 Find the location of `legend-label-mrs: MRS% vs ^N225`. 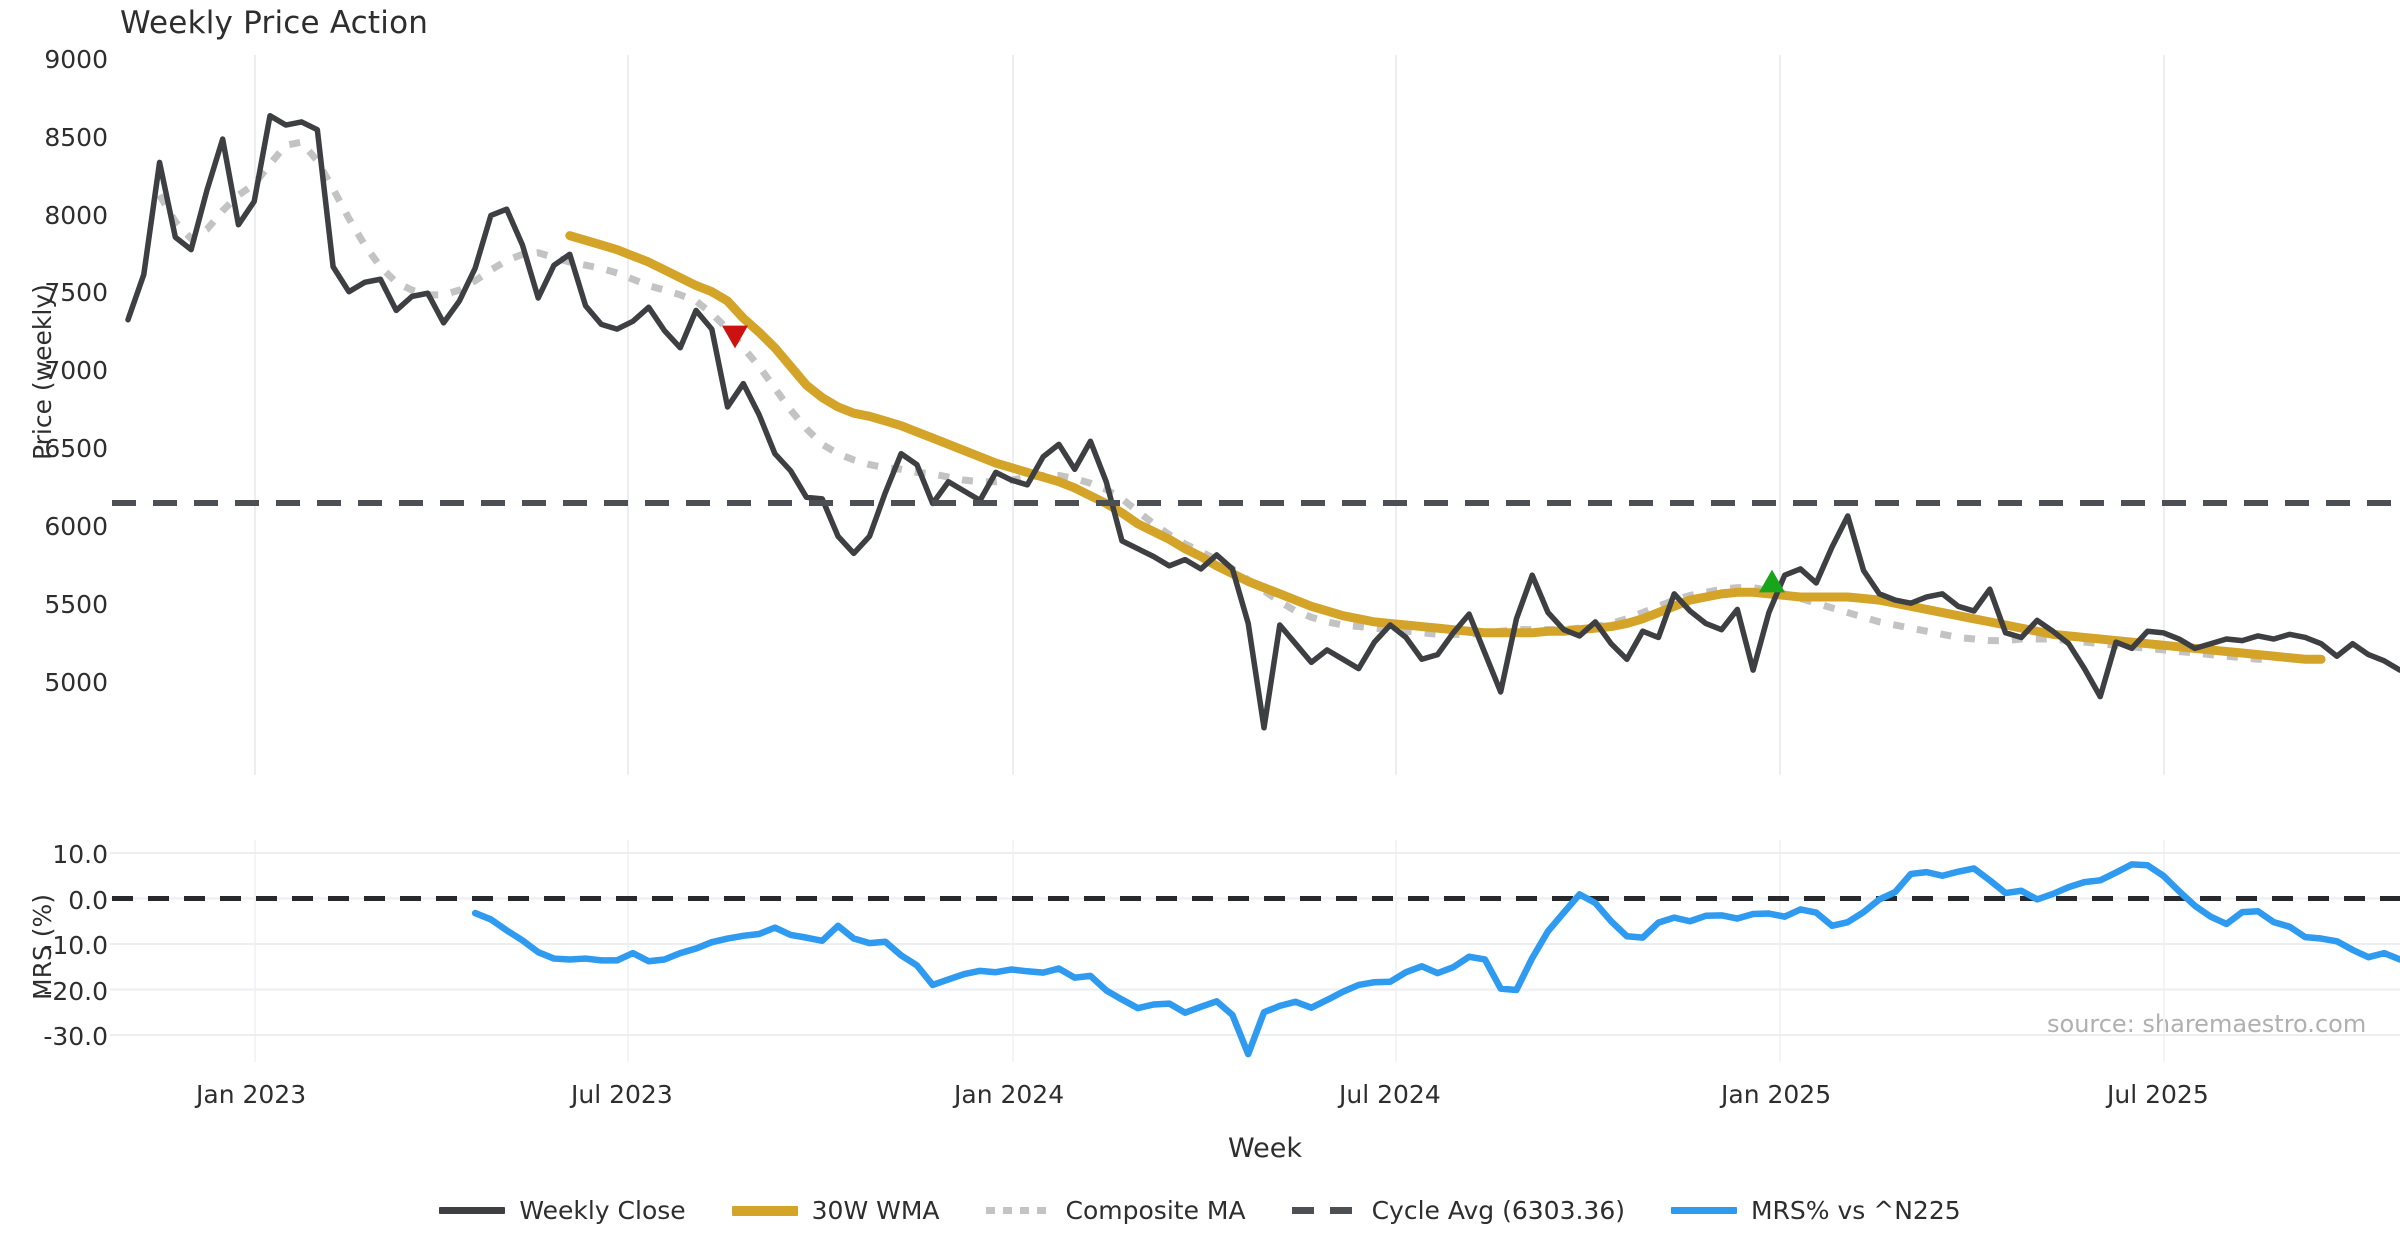

legend-label-mrs: MRS% vs ^N225 is located at coordinates (1855, 1210).